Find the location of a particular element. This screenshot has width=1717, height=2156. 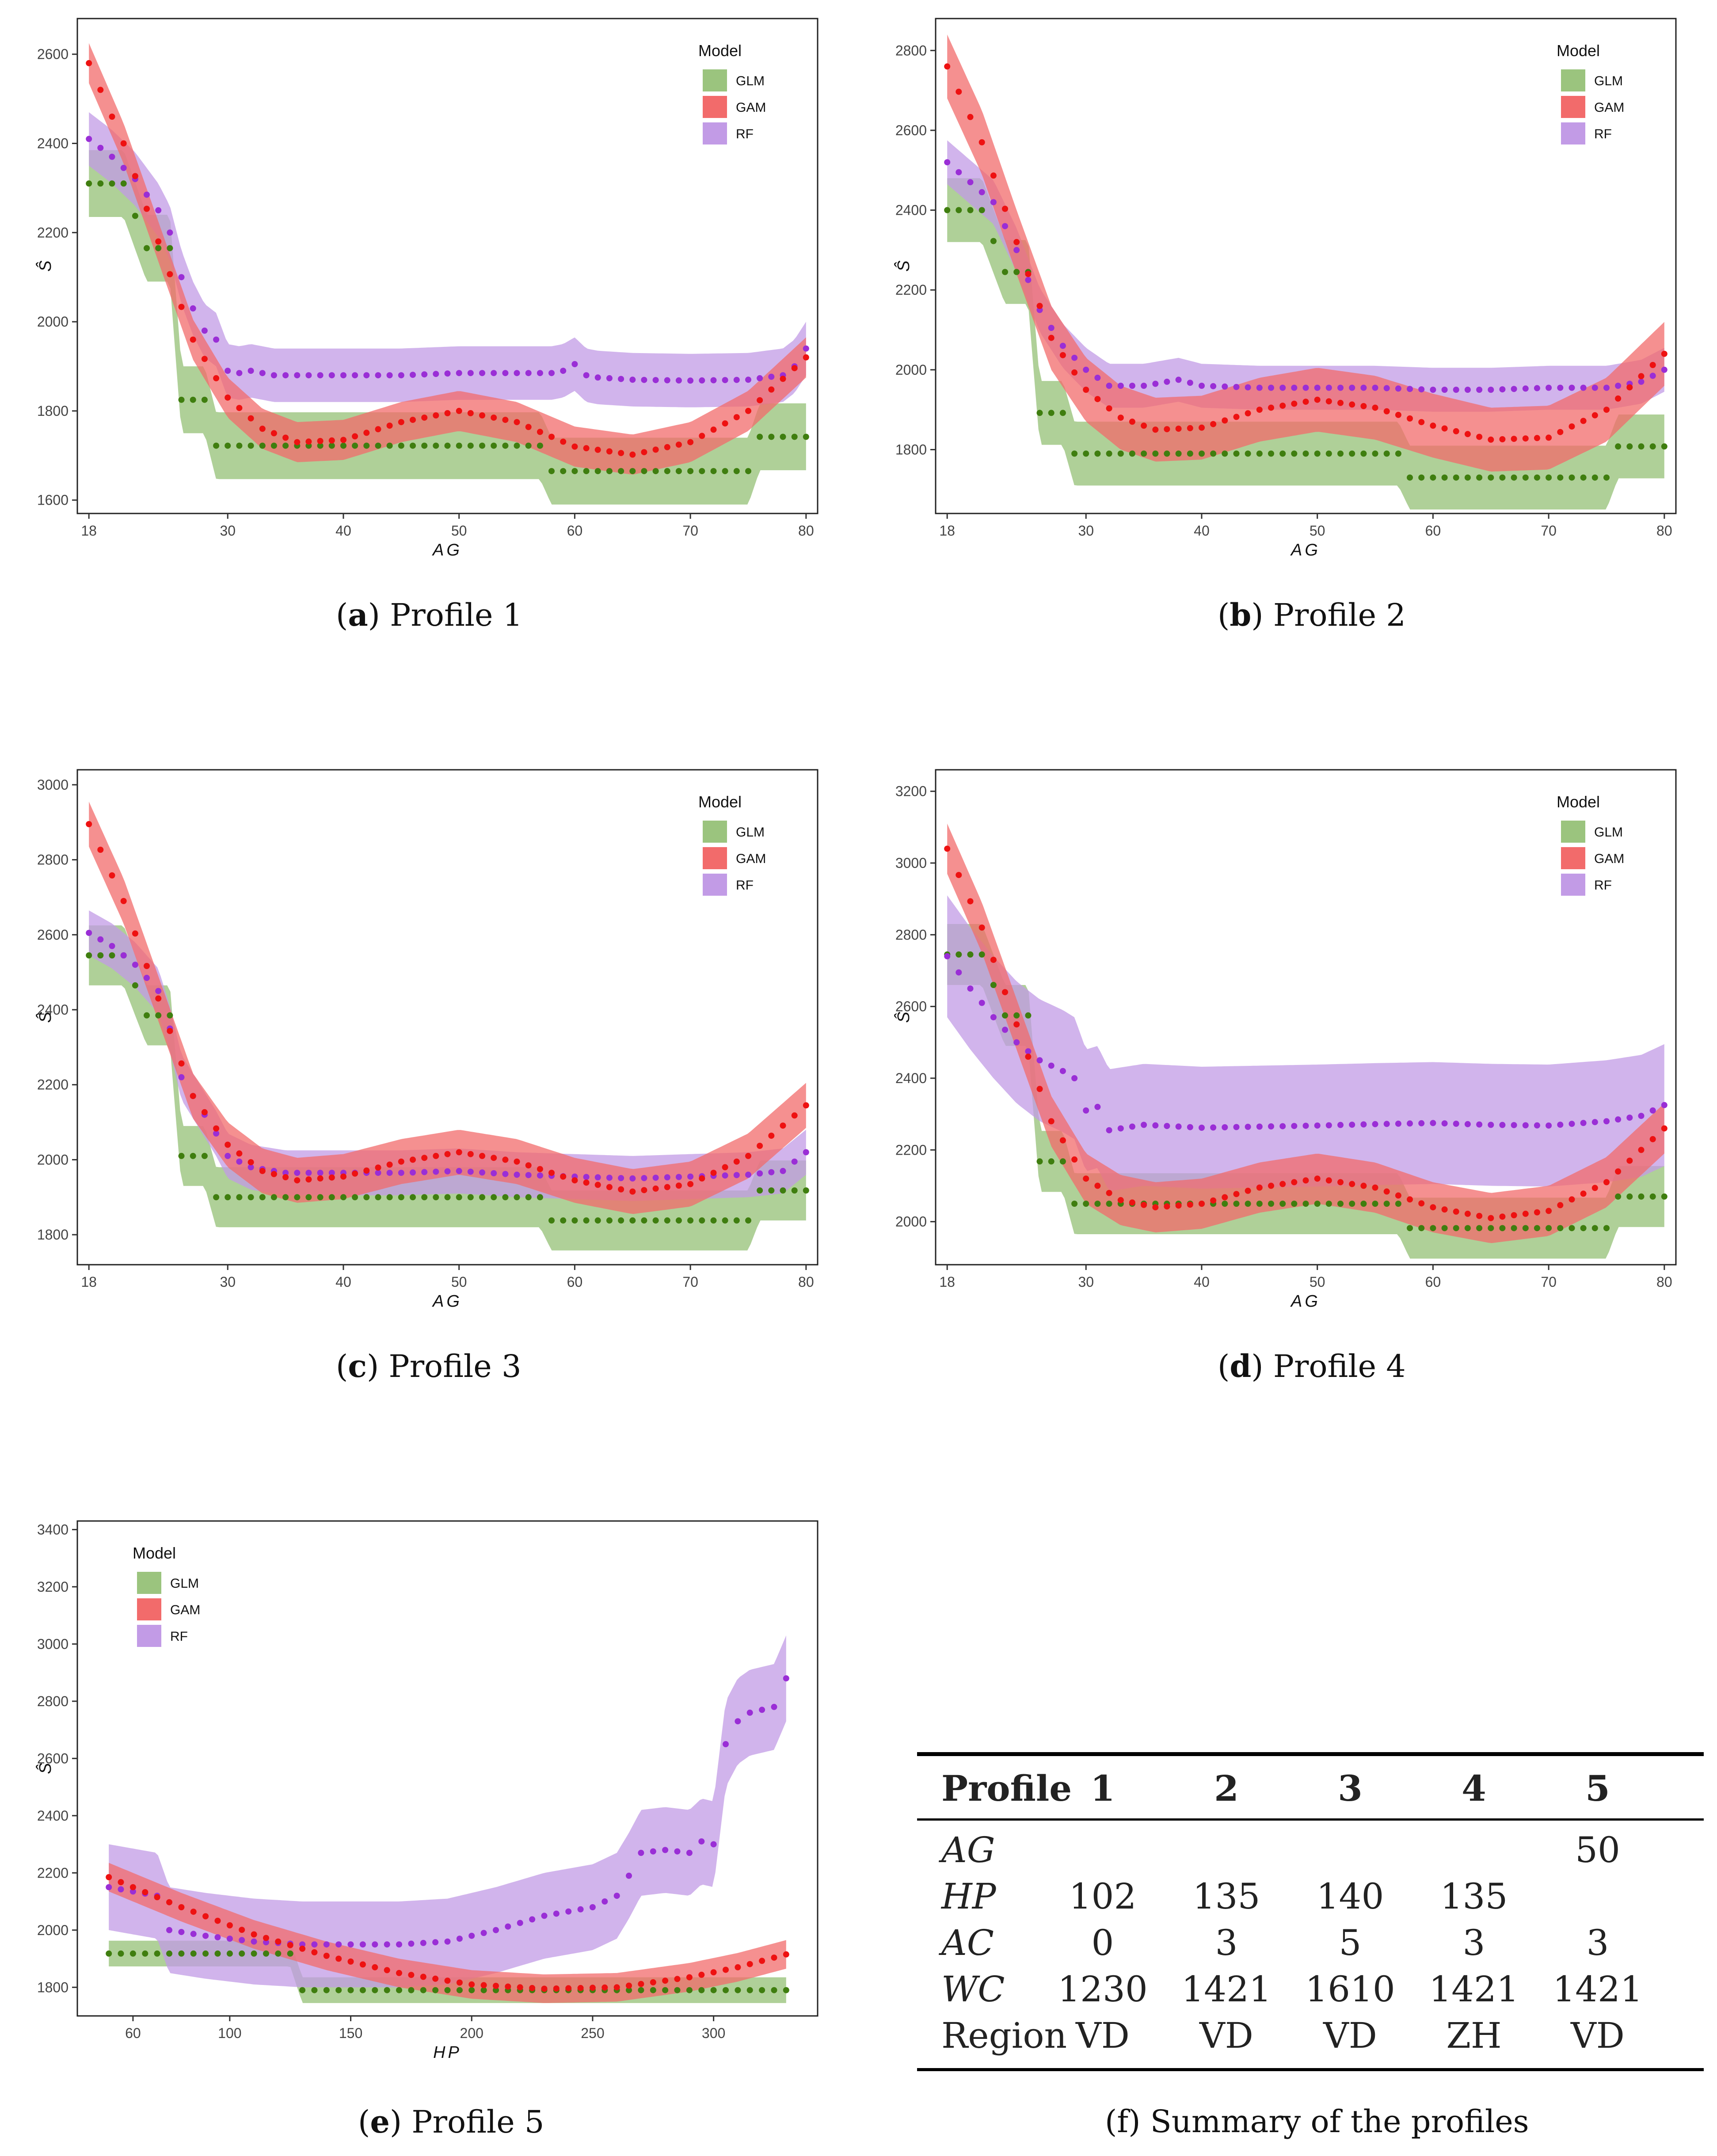

x-axis-label: AG is located at coordinates (1305, 1301).